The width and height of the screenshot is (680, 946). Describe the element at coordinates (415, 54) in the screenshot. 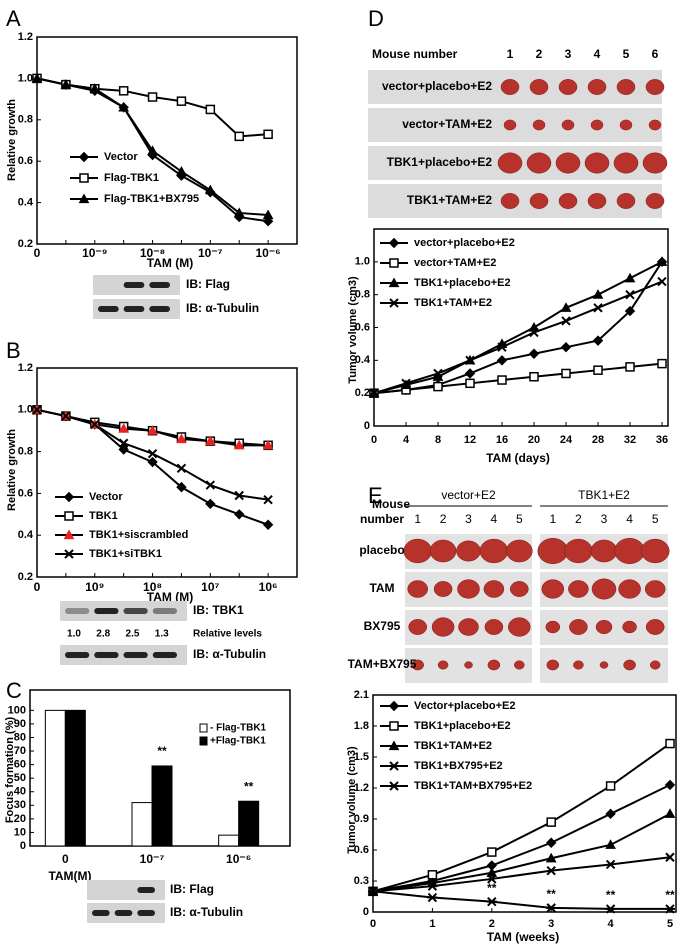

I see `photo-header: Mouse number` at that location.